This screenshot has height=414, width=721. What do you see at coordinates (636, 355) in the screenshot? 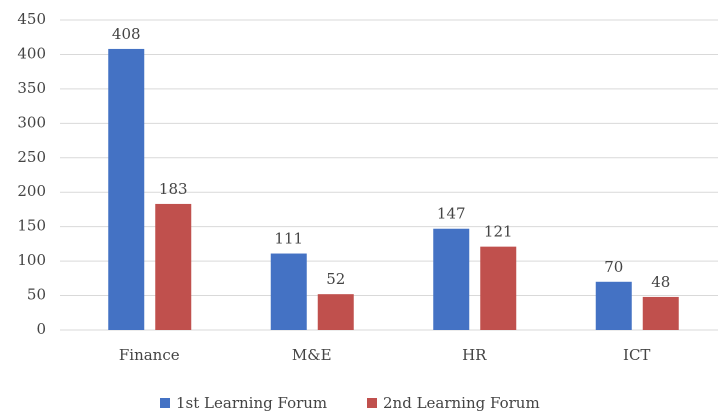
I see `x-tick-label: ICT` at bounding box center [636, 355].